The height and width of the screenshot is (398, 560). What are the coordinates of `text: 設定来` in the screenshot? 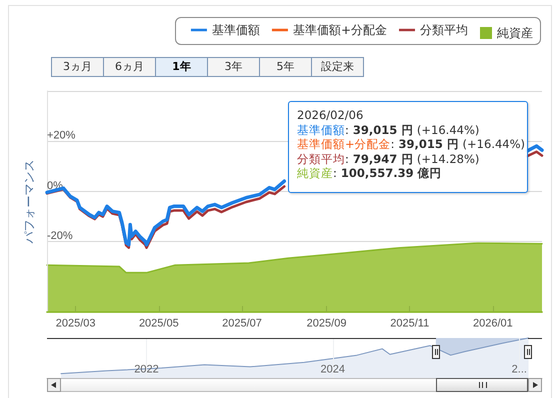 It's located at (337, 67).